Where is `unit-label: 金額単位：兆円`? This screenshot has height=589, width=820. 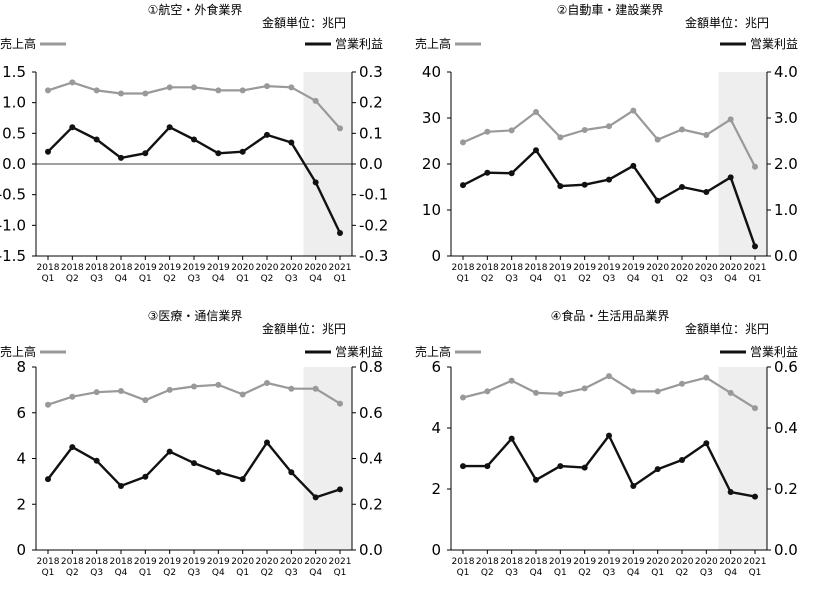
unit-label: 金額単位：兆円 is located at coordinates (727, 328).